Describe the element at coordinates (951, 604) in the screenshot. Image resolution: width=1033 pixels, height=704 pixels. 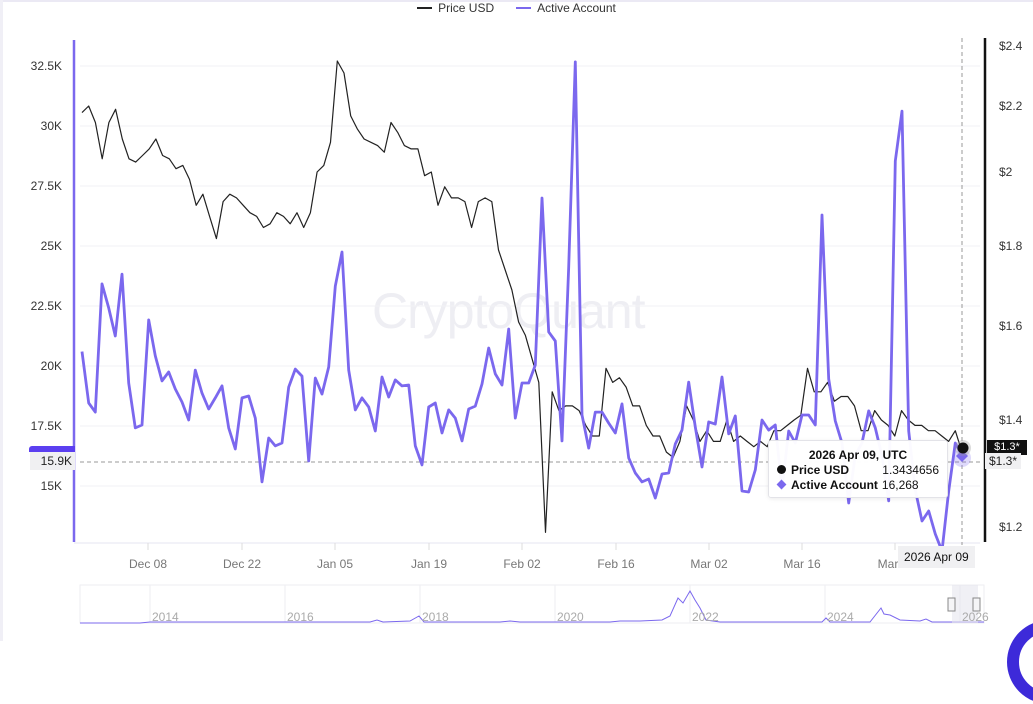
I see `navigator-left-handle` at that location.